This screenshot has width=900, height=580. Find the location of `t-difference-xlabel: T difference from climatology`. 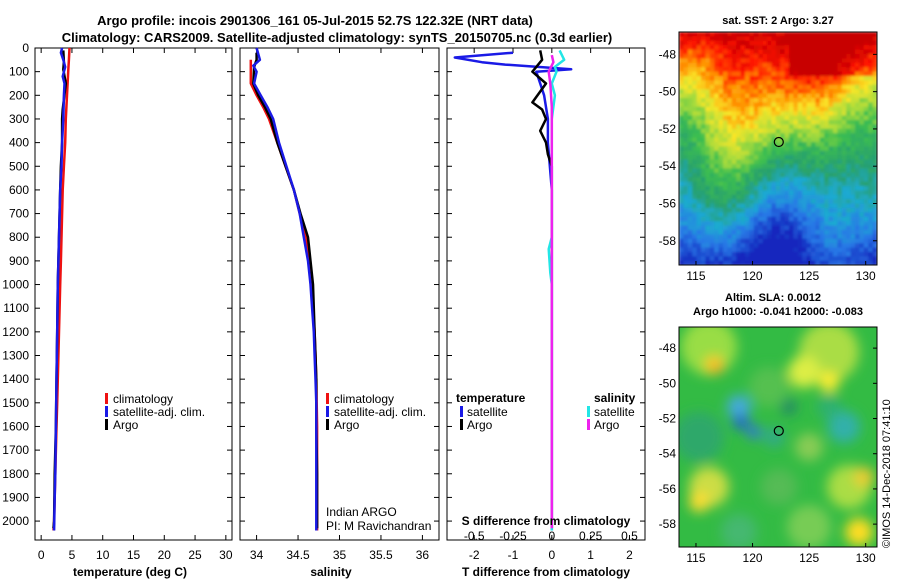

t-difference-xlabel: T difference from climatology is located at coordinates (546, 572).